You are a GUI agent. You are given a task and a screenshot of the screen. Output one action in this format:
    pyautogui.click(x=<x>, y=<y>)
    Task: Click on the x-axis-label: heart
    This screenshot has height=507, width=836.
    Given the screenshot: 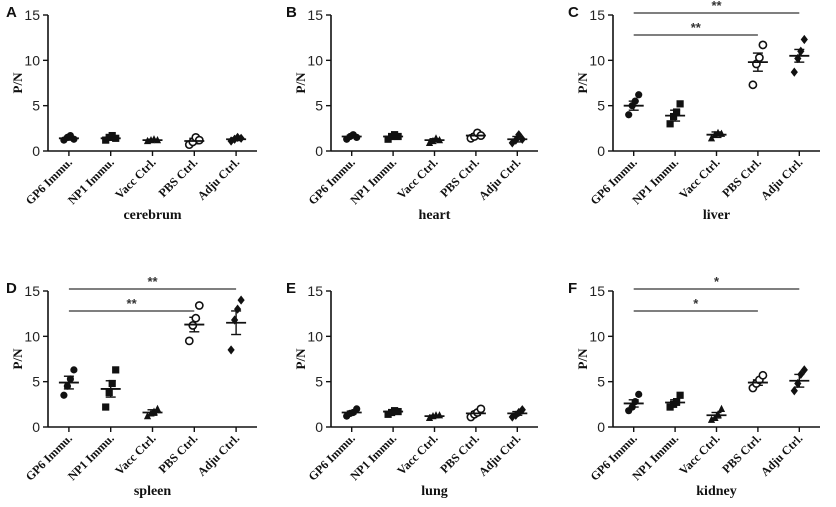 What is the action you would take?
    pyautogui.click(x=435, y=215)
    